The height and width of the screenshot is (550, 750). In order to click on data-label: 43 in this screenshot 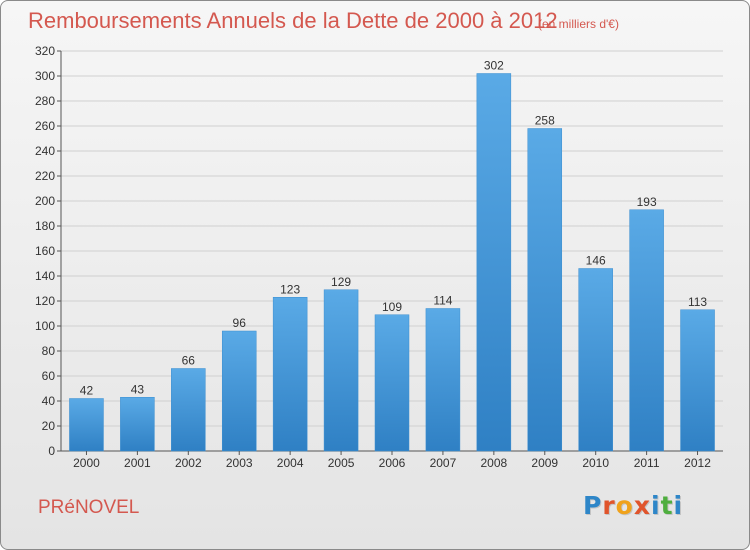, I will do `click(138, 389)`.